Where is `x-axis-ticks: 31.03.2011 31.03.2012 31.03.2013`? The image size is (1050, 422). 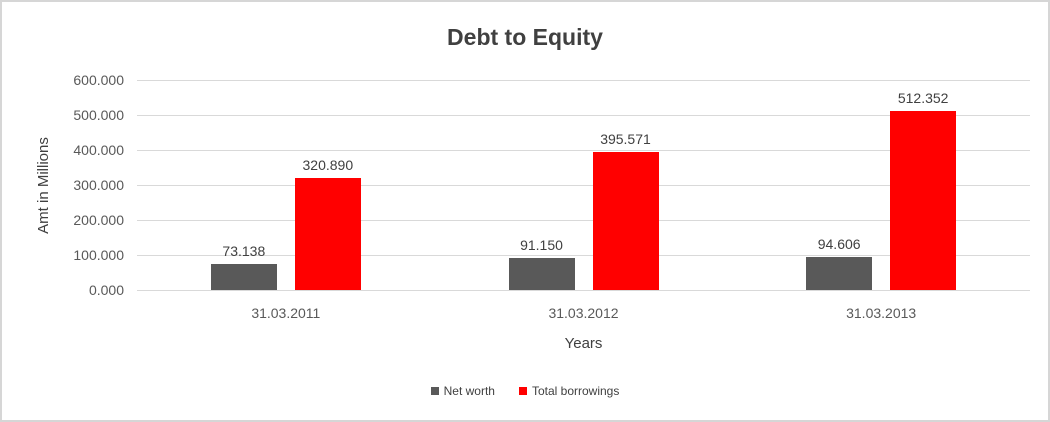
x-axis-ticks: 31.03.2011 31.03.2012 31.03.2013 is located at coordinates (583, 314).